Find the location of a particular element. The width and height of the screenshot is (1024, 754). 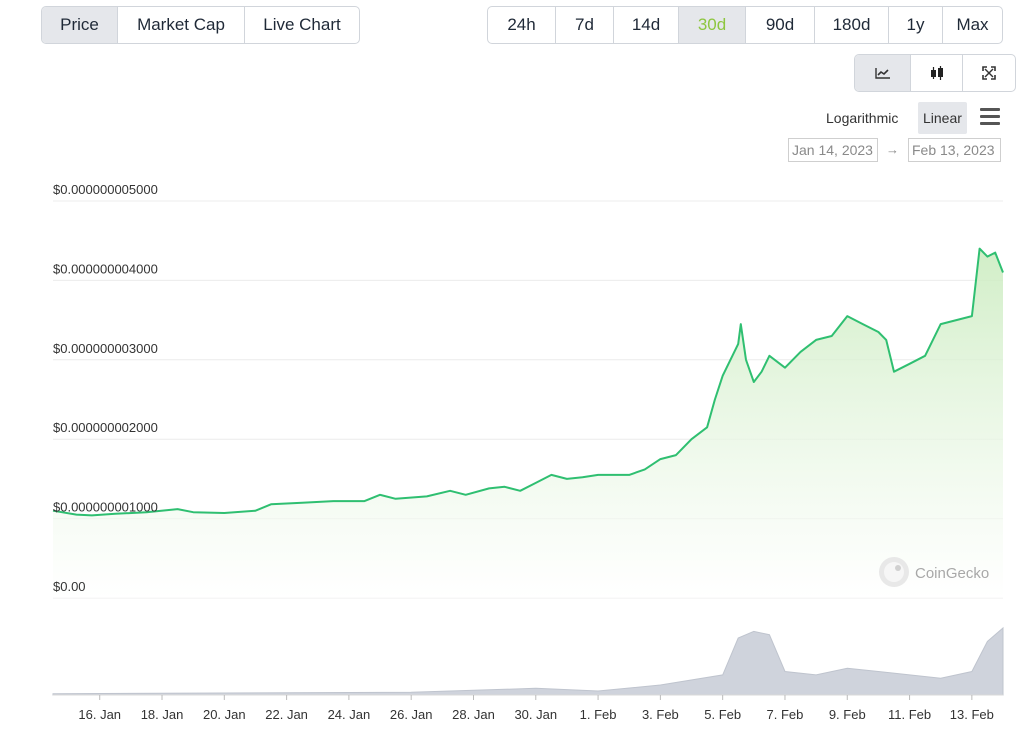

line-chart-icon is located at coordinates (882, 73).